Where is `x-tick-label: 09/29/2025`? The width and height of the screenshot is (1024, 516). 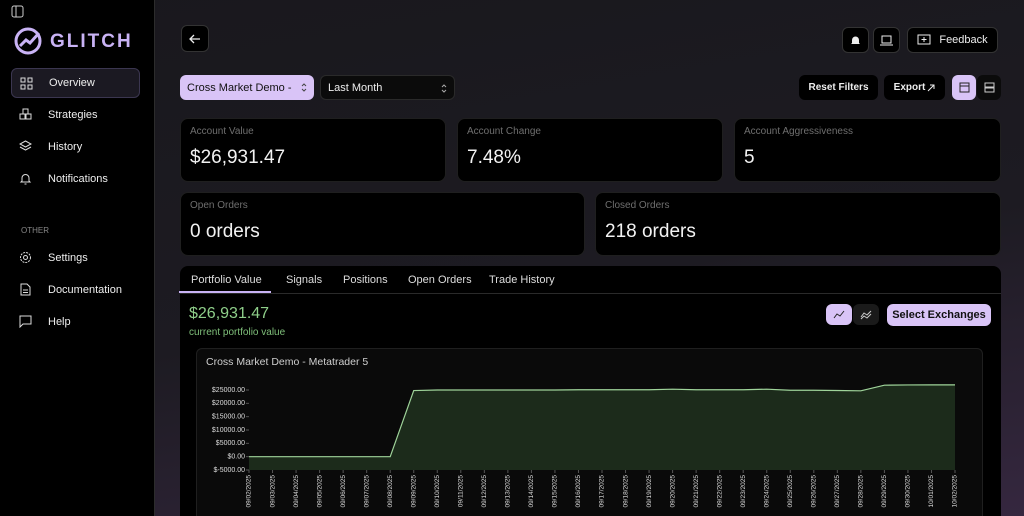 x-tick-label: 09/29/2025 is located at coordinates (884, 491).